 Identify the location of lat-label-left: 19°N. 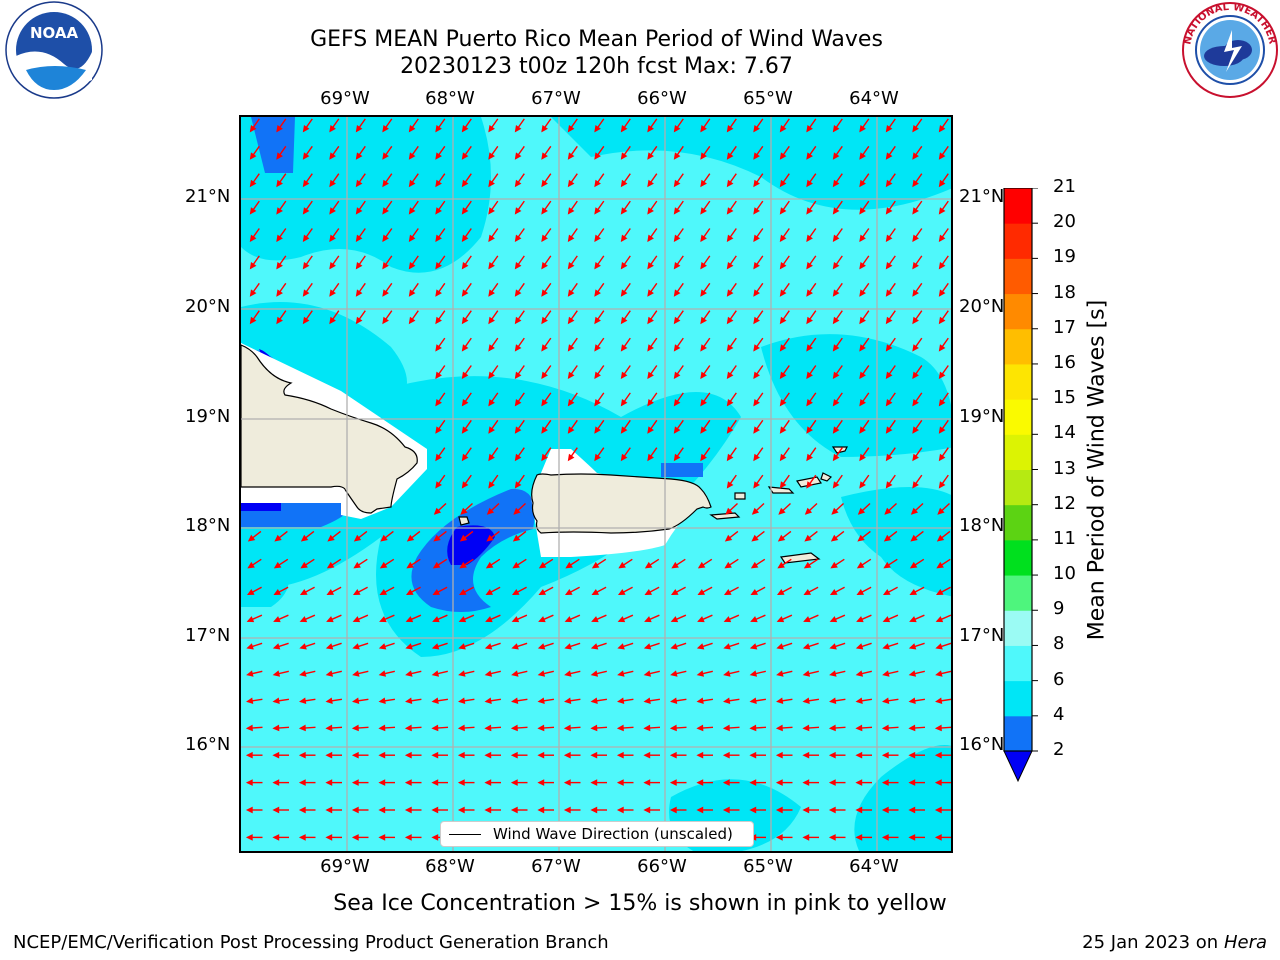
(208, 416).